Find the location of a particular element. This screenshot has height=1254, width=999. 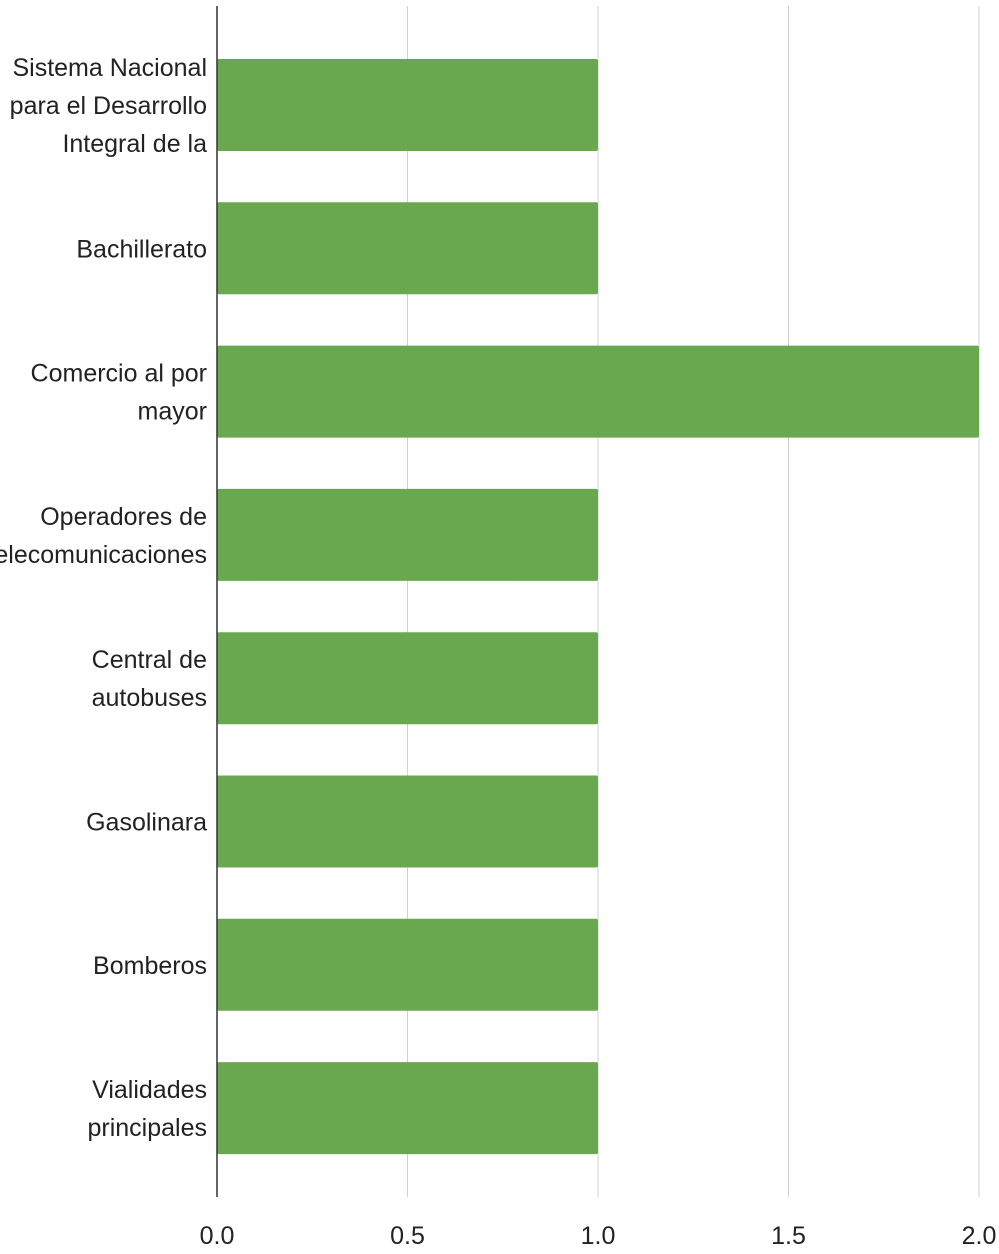

category-label: Operadores de is located at coordinates (123, 517).